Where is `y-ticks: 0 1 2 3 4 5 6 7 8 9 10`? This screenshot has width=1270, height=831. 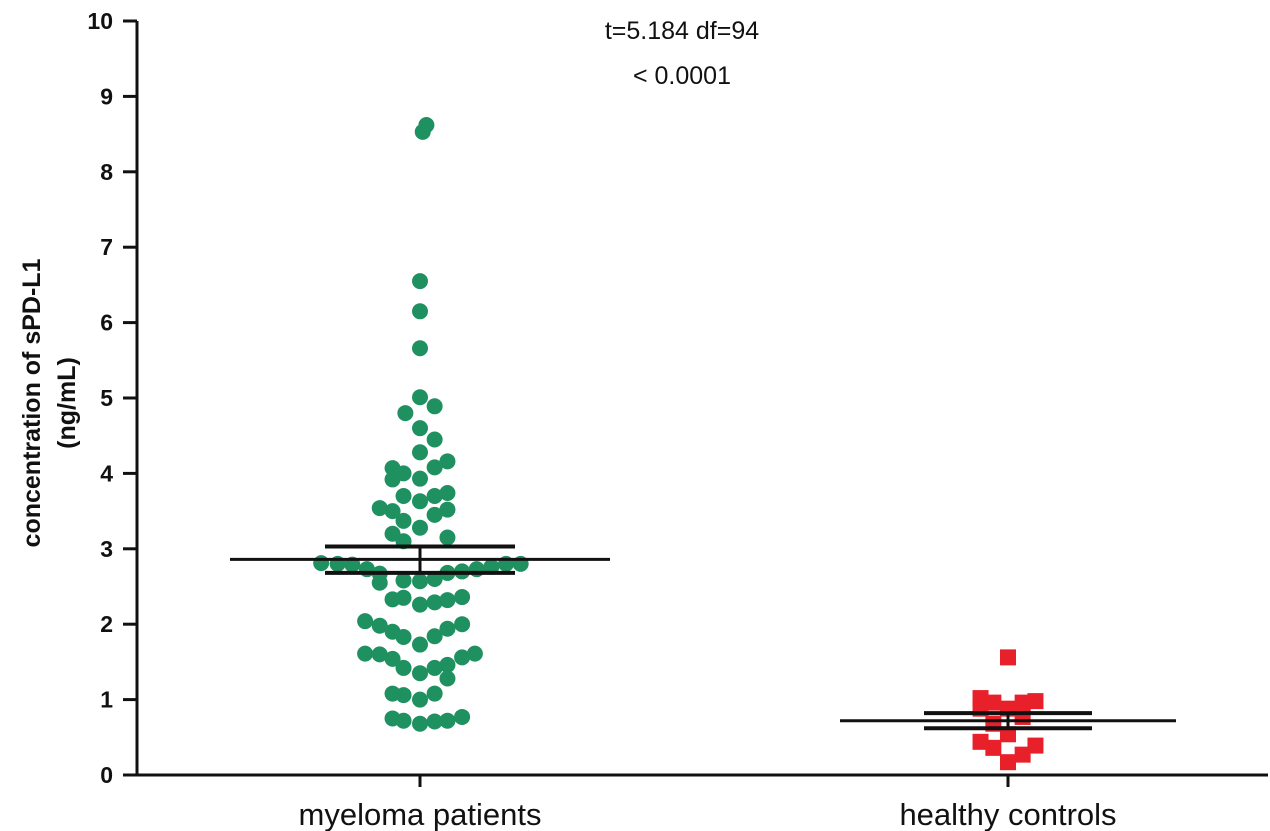
y-ticks: 0 1 2 3 4 5 6 7 8 9 10 is located at coordinates (112, 398).